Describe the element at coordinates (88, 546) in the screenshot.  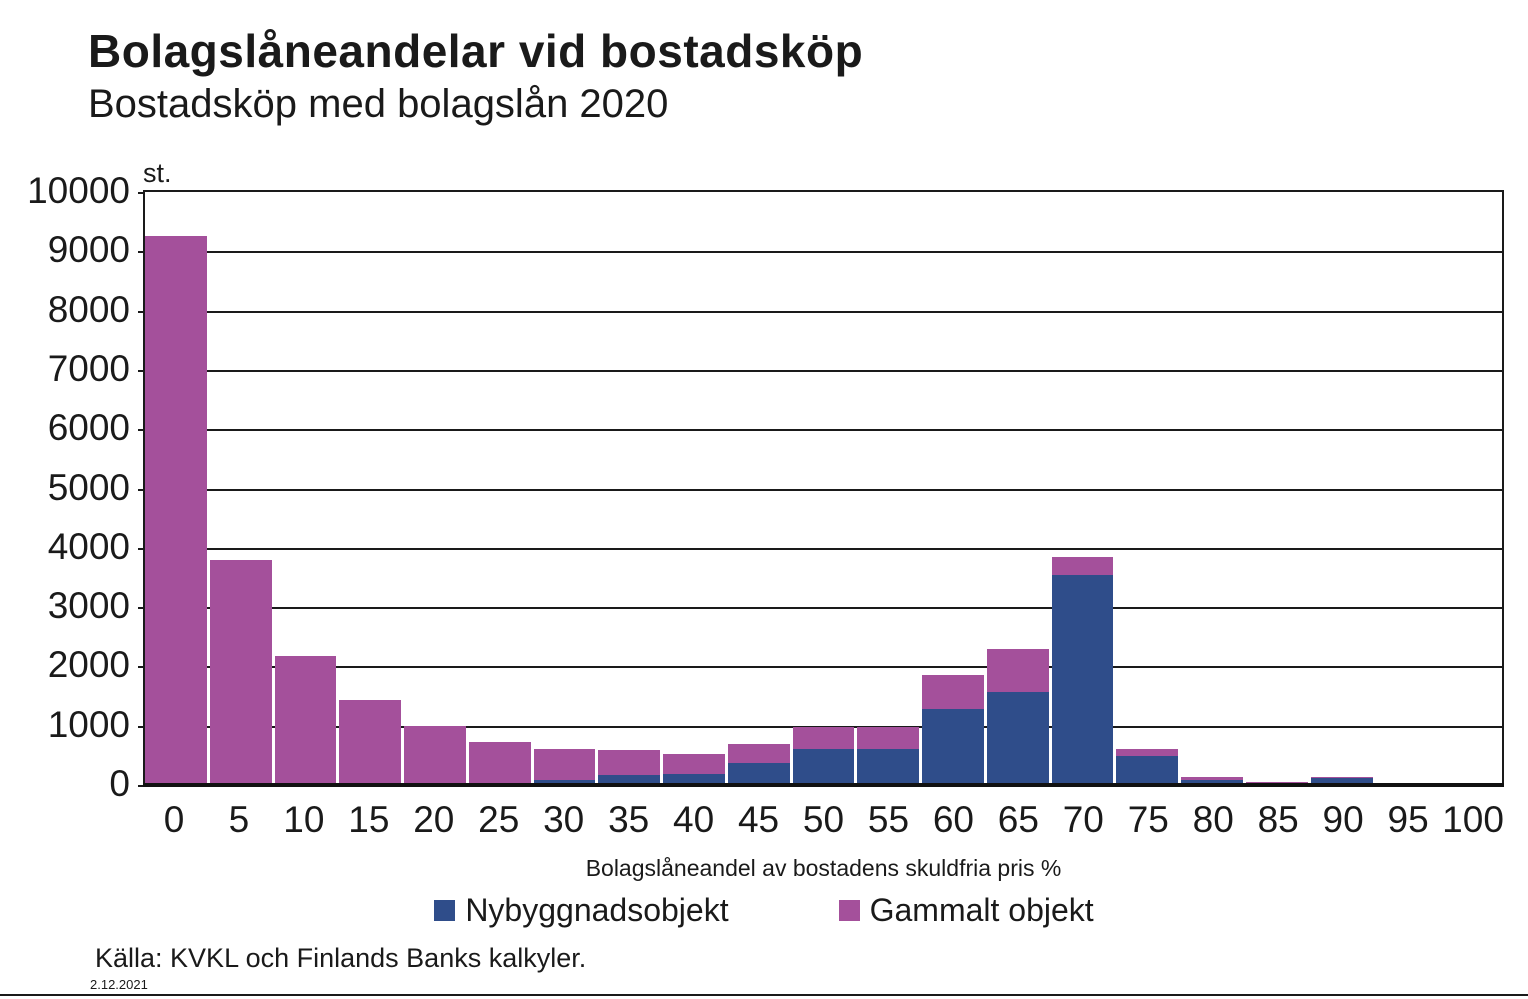
I see `y-axis-tick-label: 4000` at that location.